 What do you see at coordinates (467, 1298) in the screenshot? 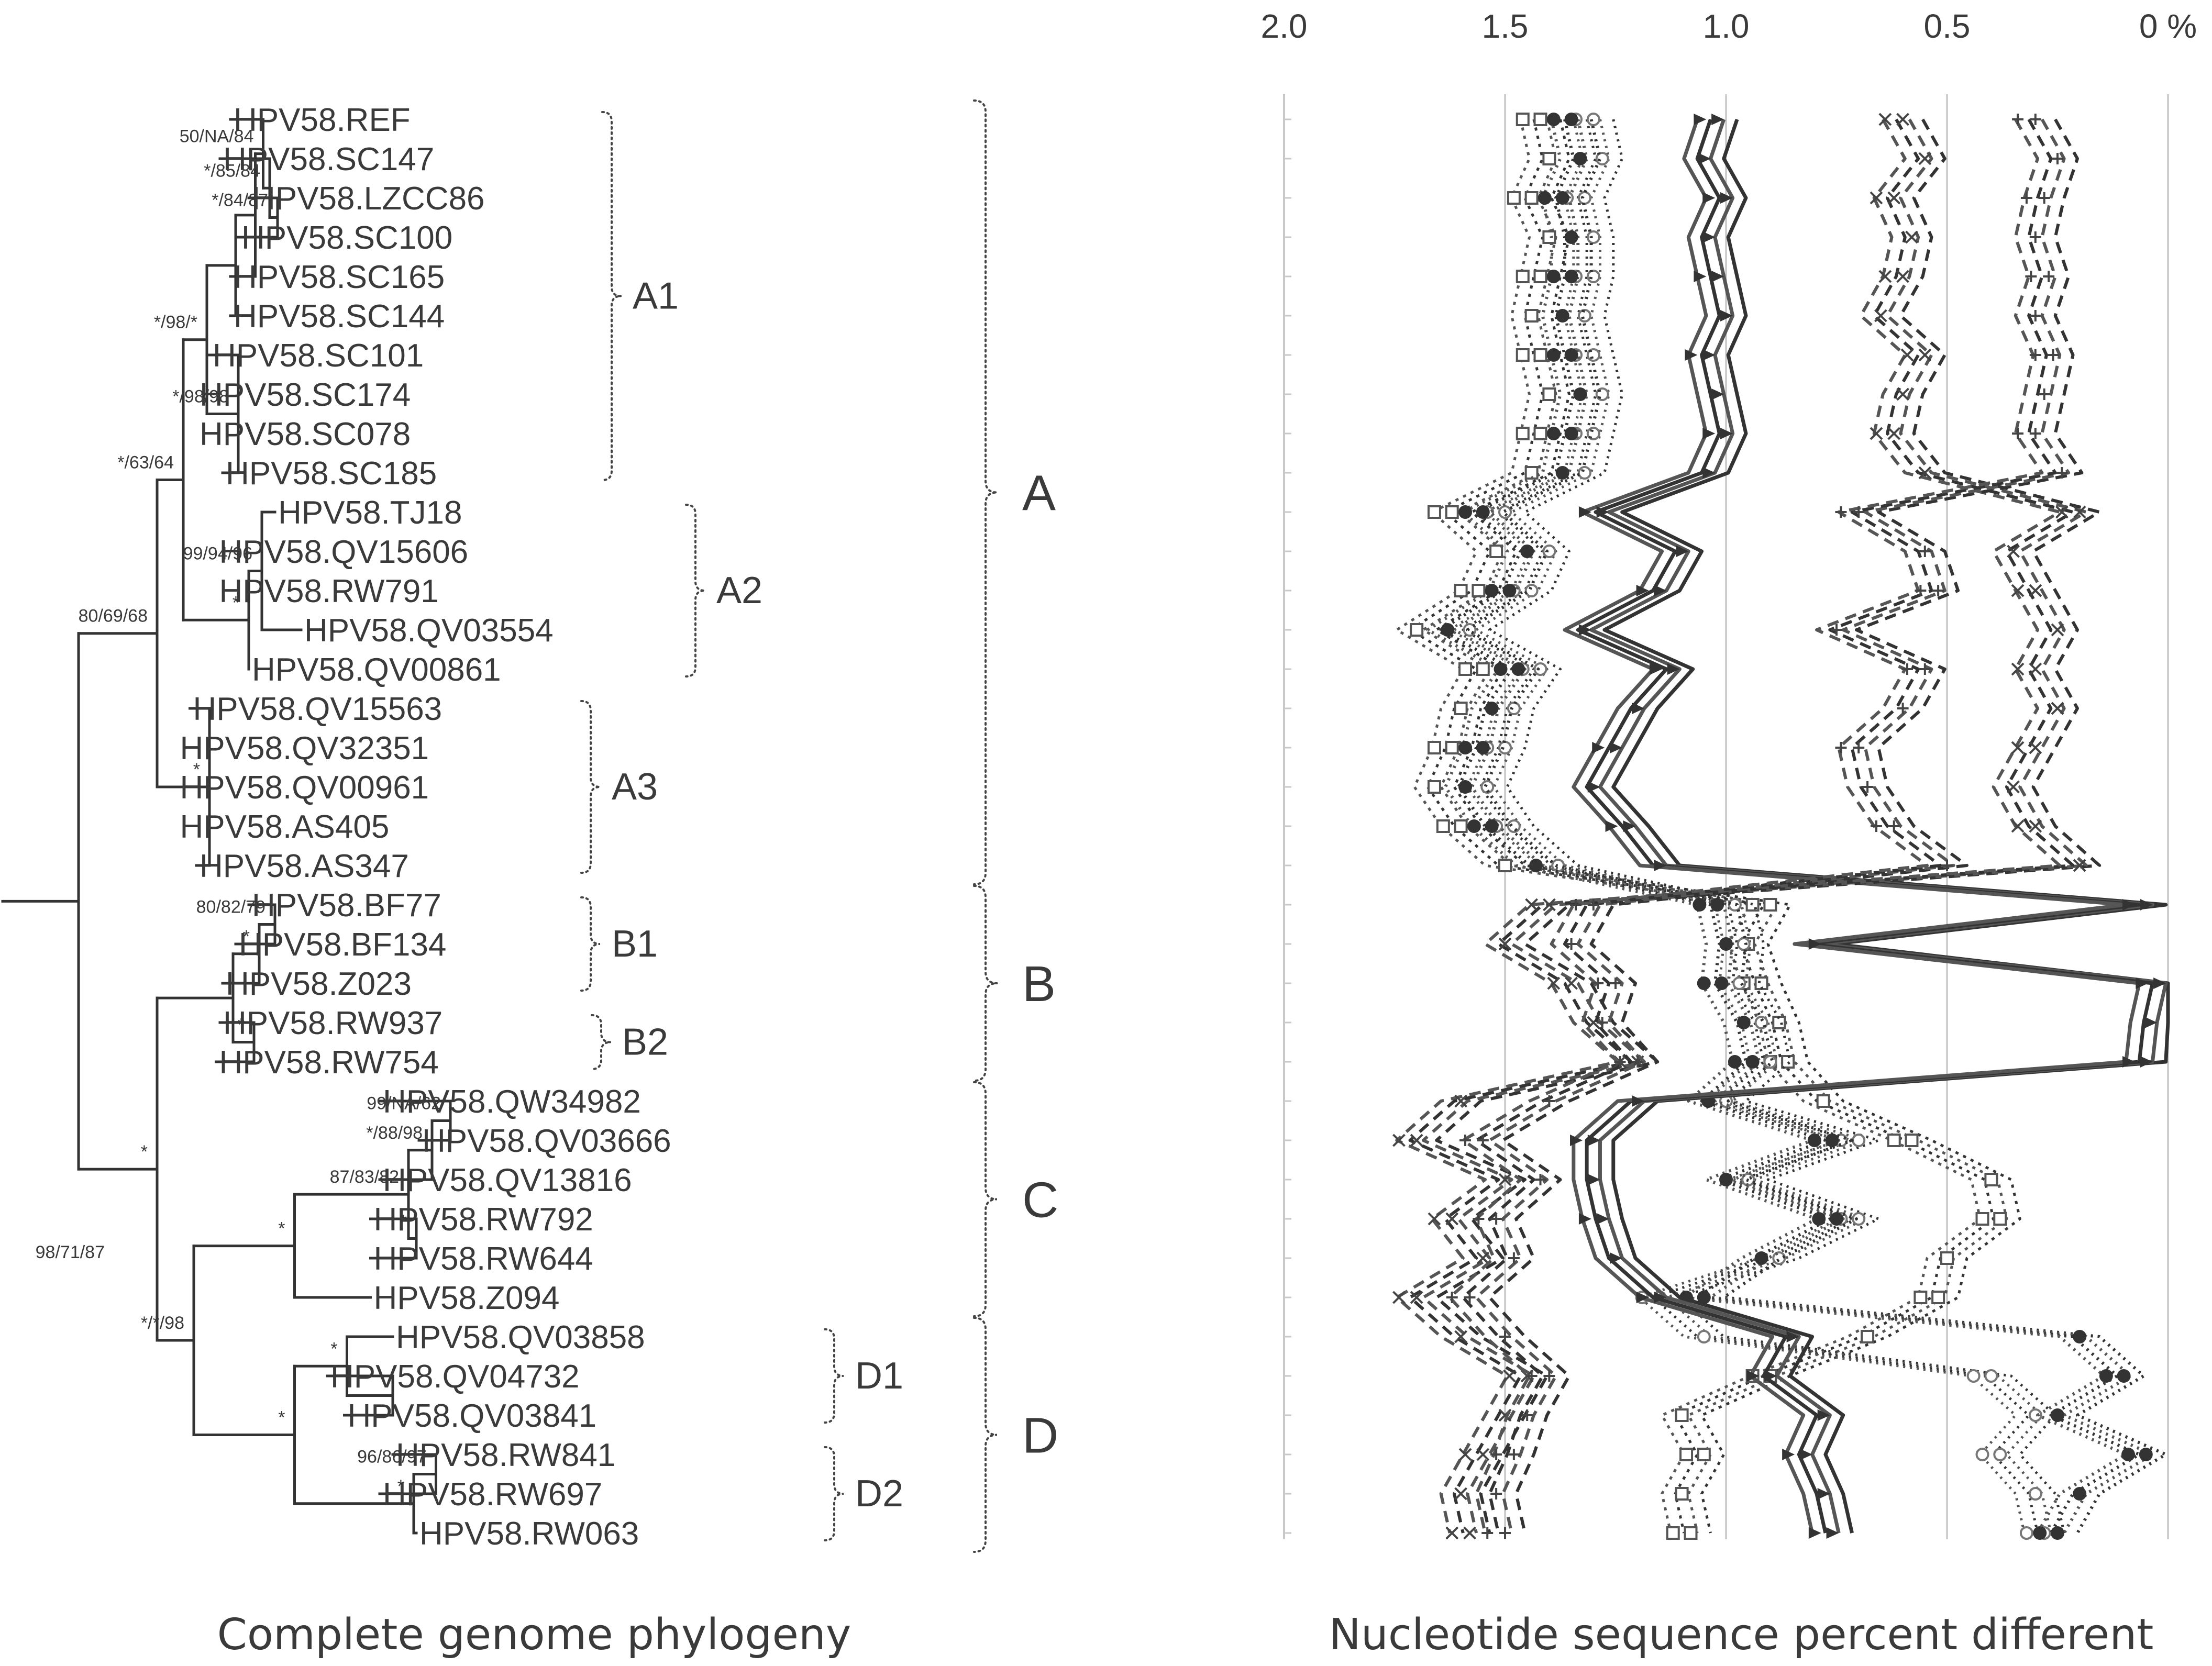
I see `taxon-label: HPV58.Z094` at bounding box center [467, 1298].